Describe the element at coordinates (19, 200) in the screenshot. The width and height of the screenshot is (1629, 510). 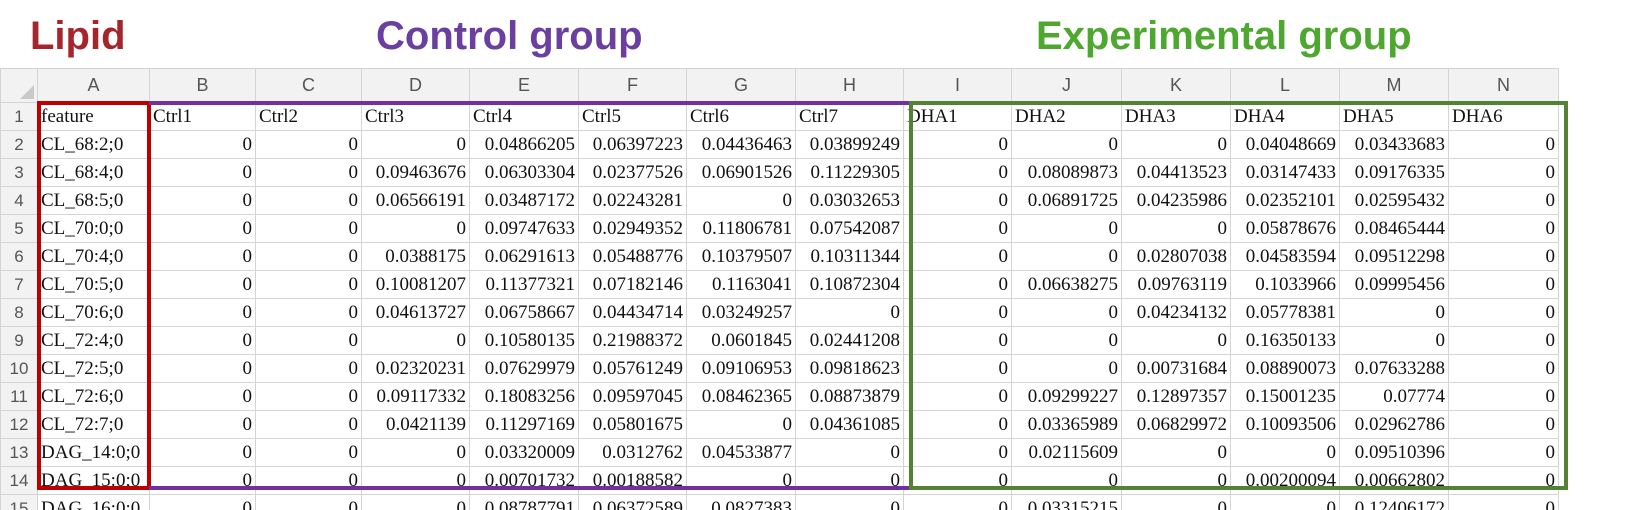
I see `row-header: 4` at that location.